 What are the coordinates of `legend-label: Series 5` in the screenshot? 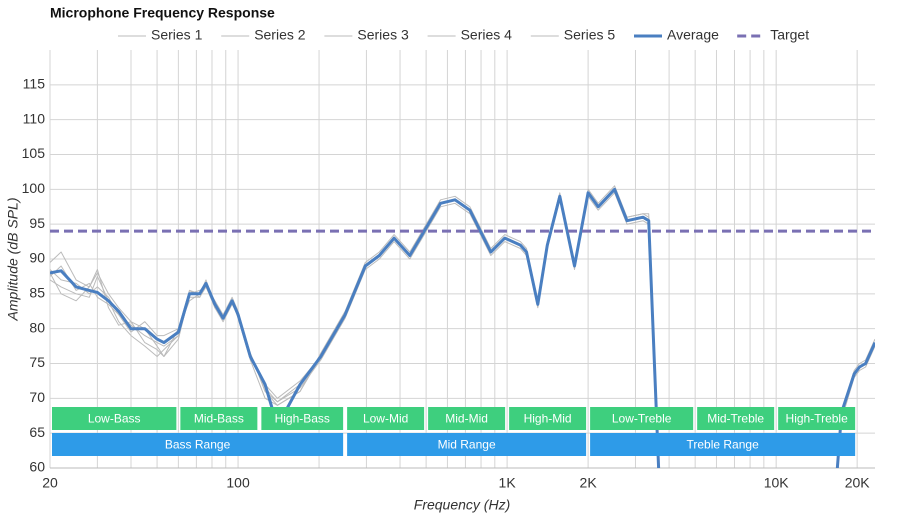 It's located at (590, 35).